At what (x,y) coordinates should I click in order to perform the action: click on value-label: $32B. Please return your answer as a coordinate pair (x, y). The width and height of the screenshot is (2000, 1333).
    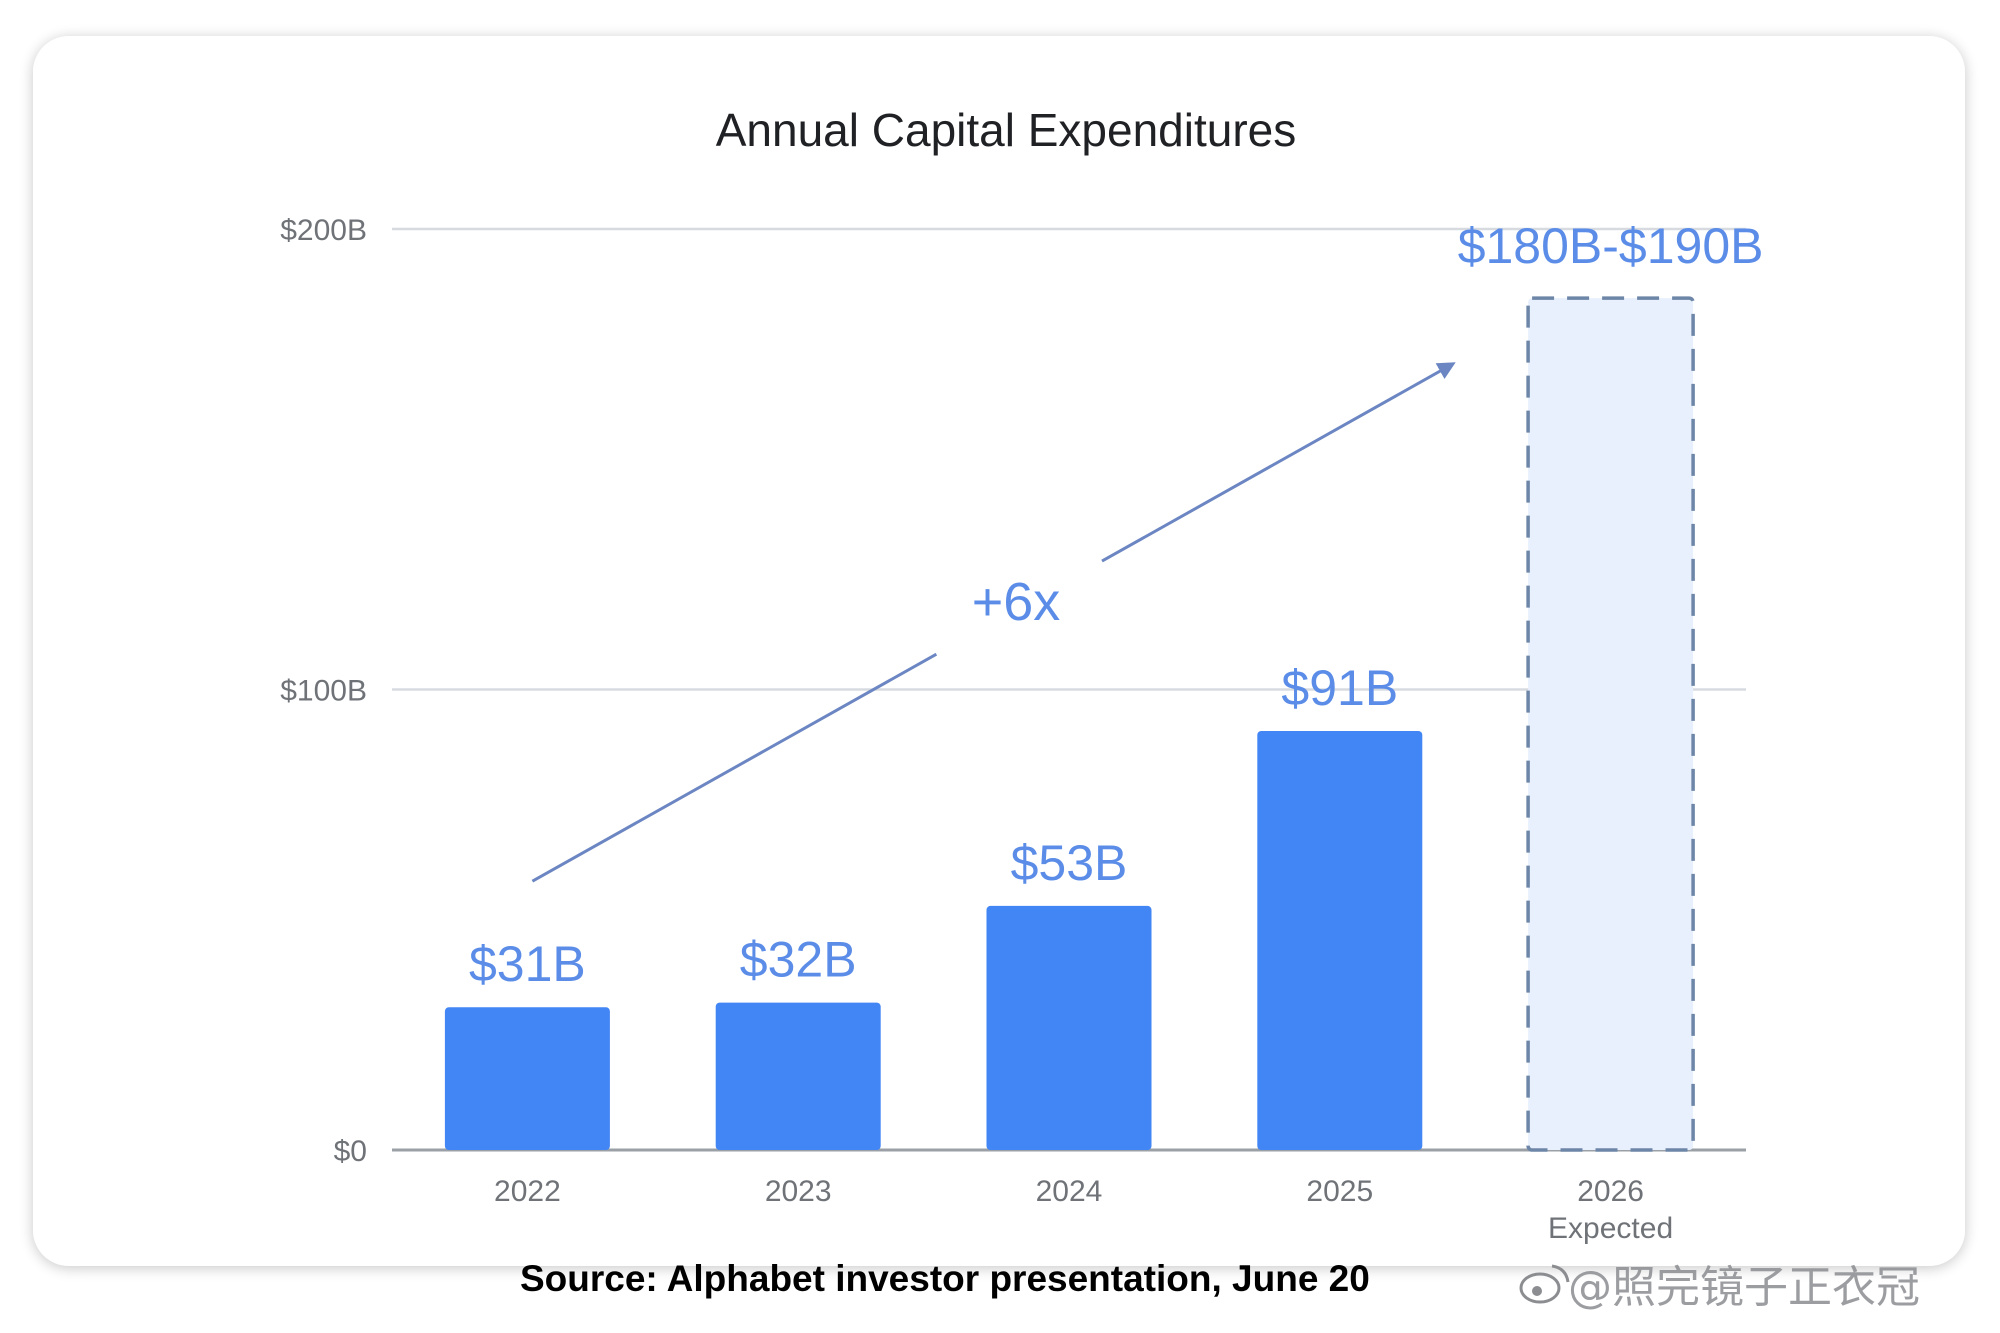
    Looking at the image, I should click on (798, 960).